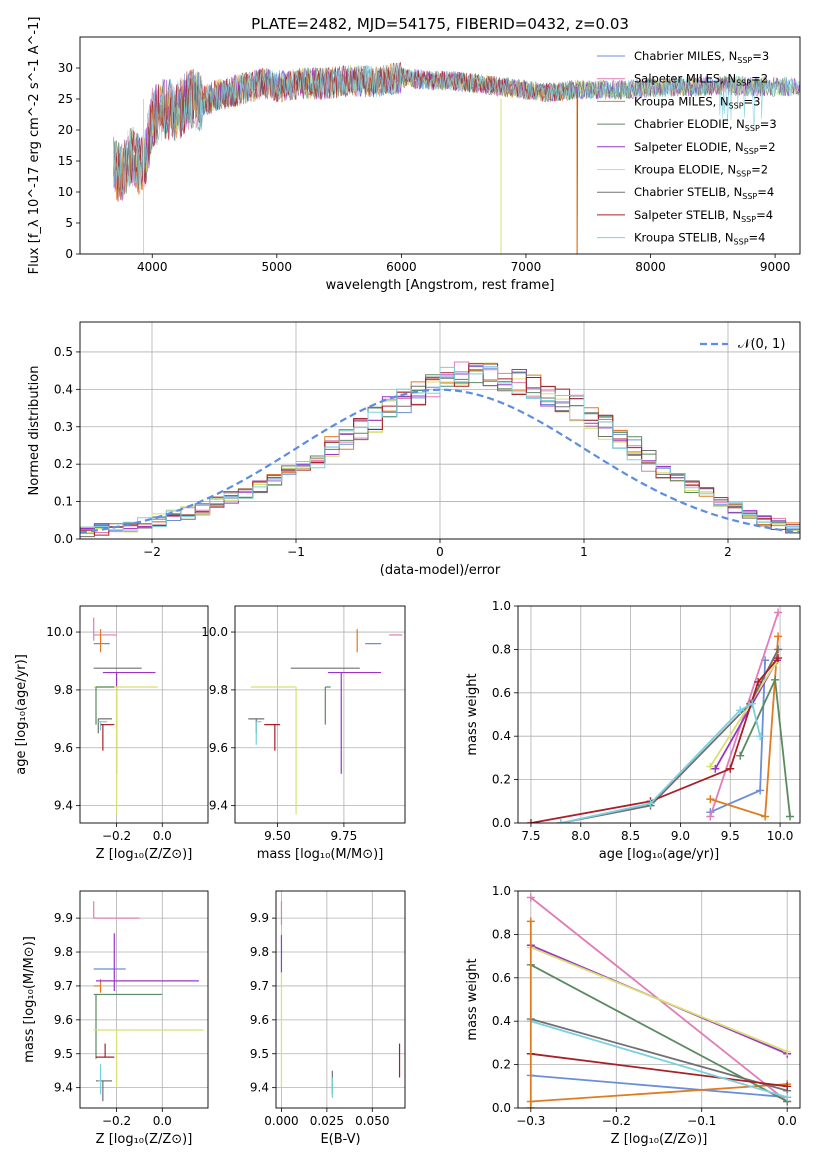  I want to click on age_vs_mass-axes: 9.50 9.75 9.4 9.6 9.8 10.0 mass [log₁₀(M/M⊙)], so click(303, 733).